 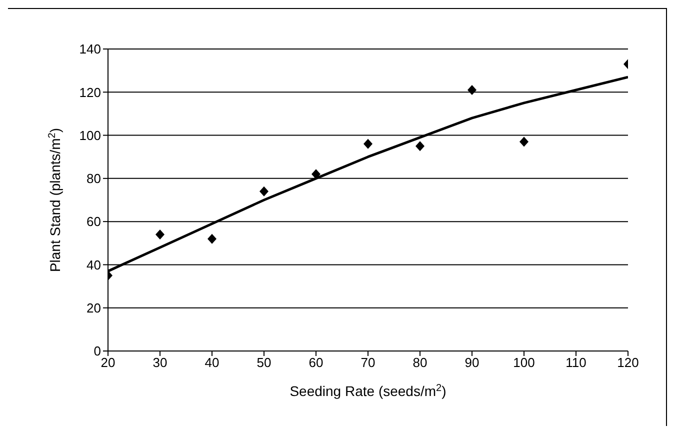 What do you see at coordinates (160, 362) in the screenshot?
I see `x-tick-label: 30` at bounding box center [160, 362].